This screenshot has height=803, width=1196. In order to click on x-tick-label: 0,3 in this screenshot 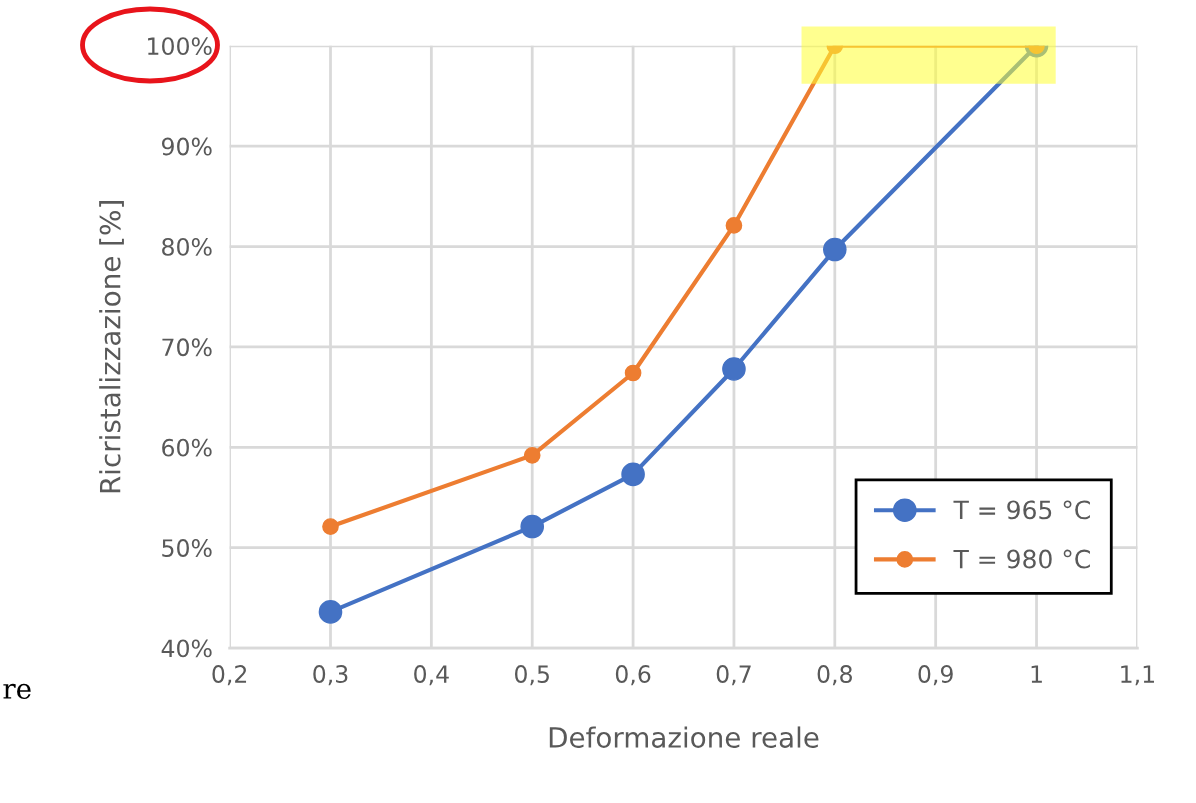, I will do `click(330, 675)`.